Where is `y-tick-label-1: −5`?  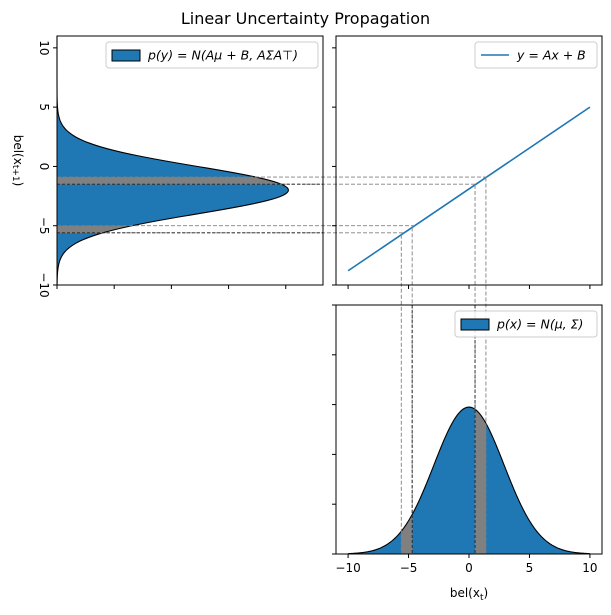
y-tick-label-1: −5 is located at coordinates (44, 226).